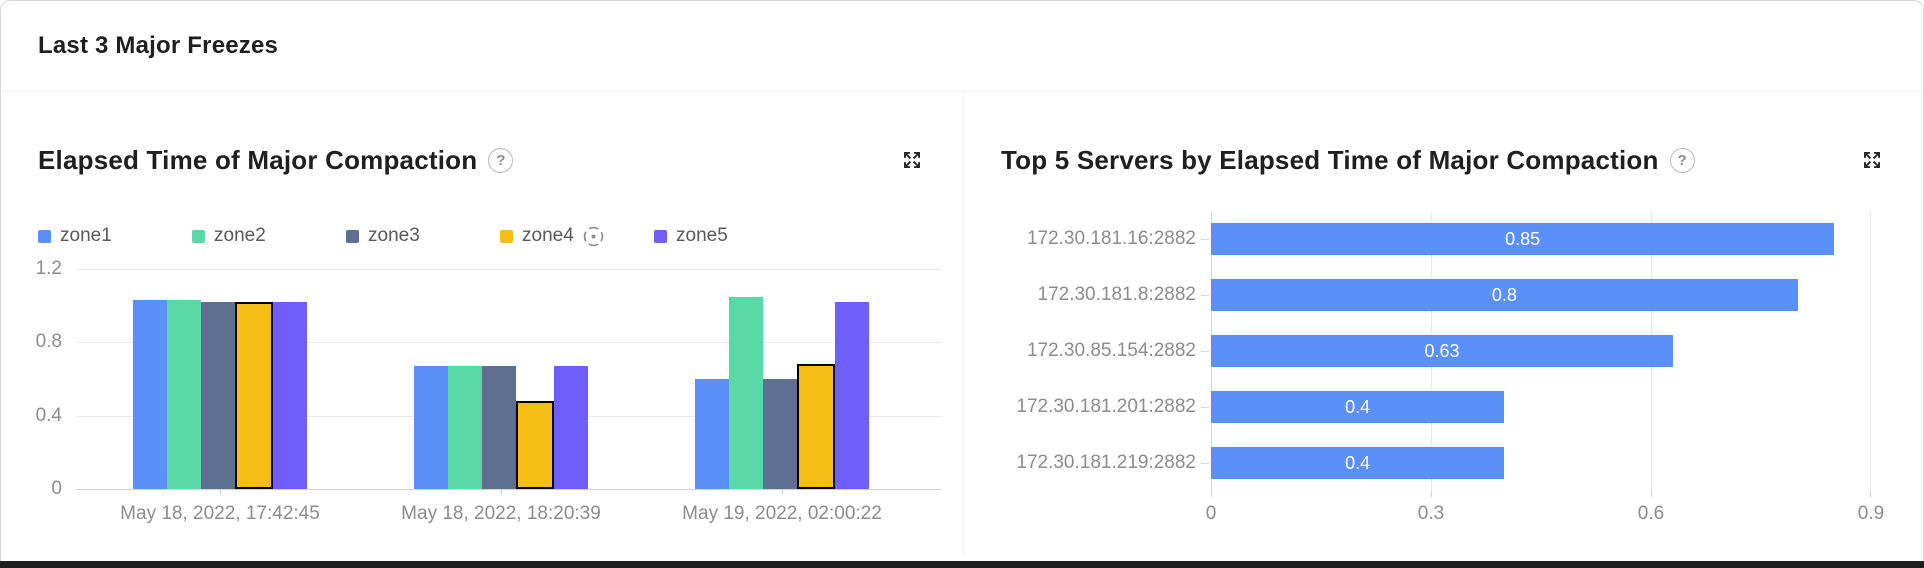 This screenshot has height=568, width=1924. I want to click on hbar-server-3: 0.63, so click(1442, 351).